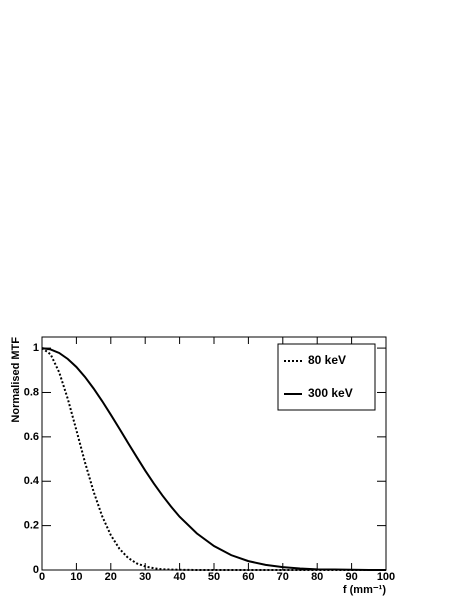 This screenshot has width=463, height=599. Describe the element at coordinates (386, 577) in the screenshot. I see `x-tick-label: 100` at that location.